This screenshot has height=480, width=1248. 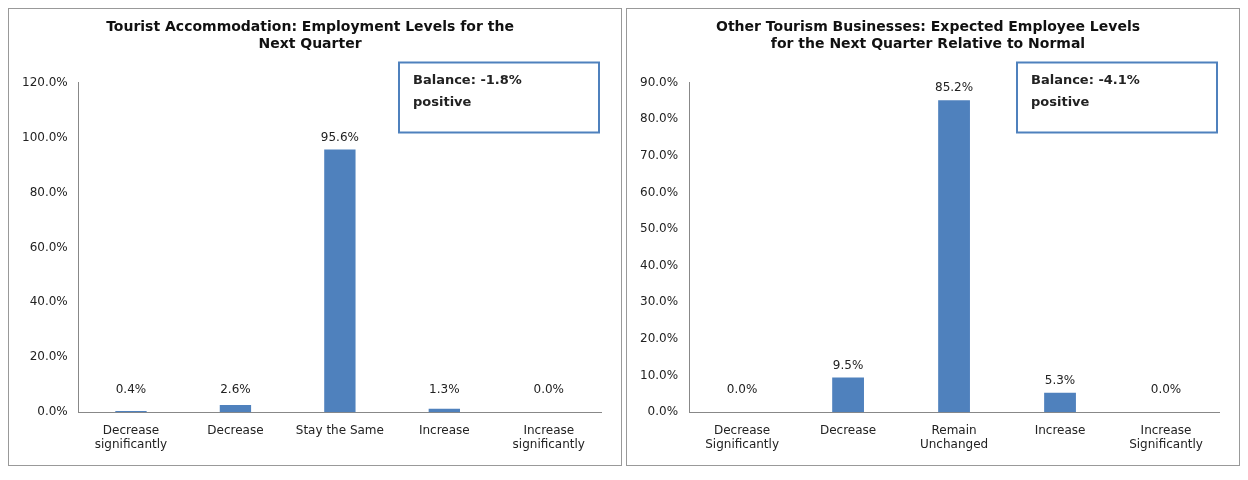 What do you see at coordinates (659, 374) in the screenshot?
I see `y-tick-label: 10.0%` at bounding box center [659, 374].